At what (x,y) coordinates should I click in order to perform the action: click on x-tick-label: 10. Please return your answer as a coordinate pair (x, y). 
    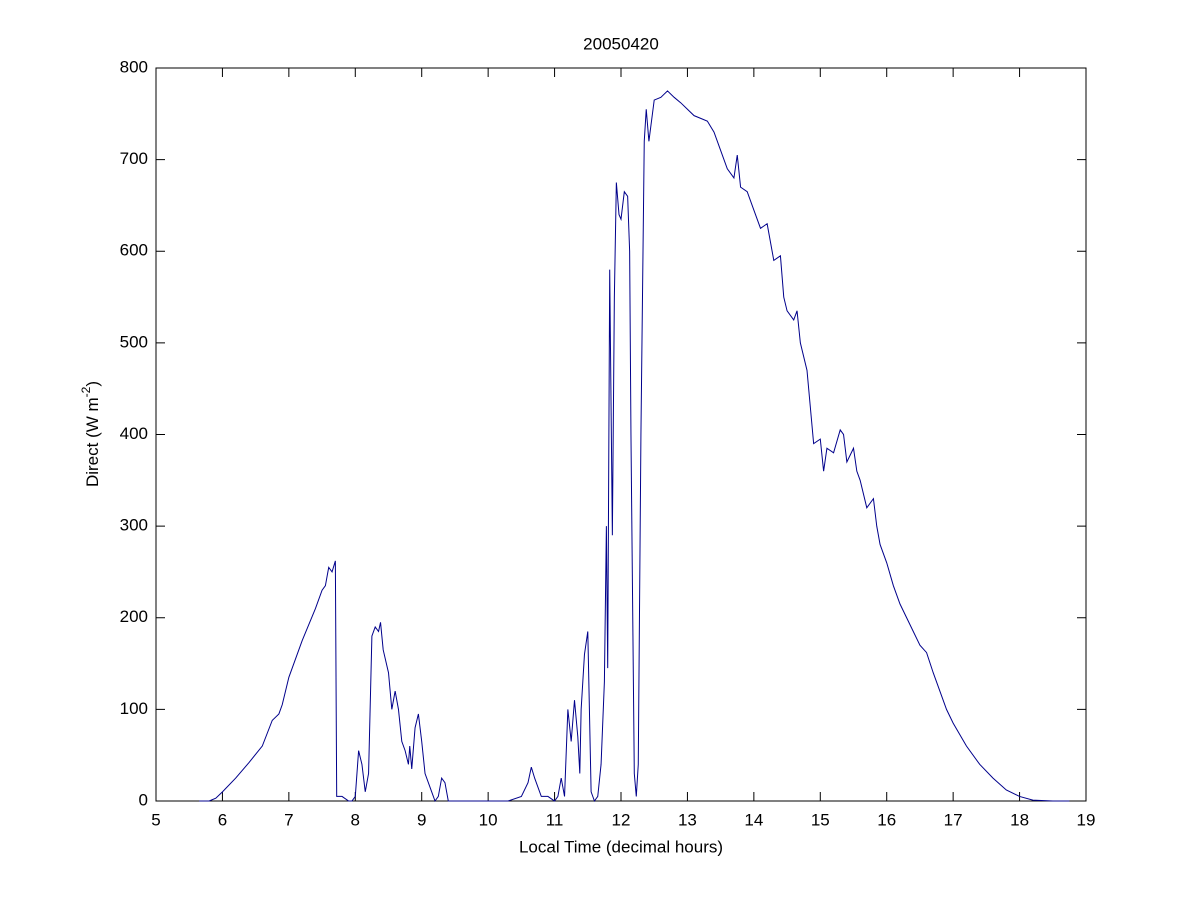
    Looking at the image, I should click on (488, 819).